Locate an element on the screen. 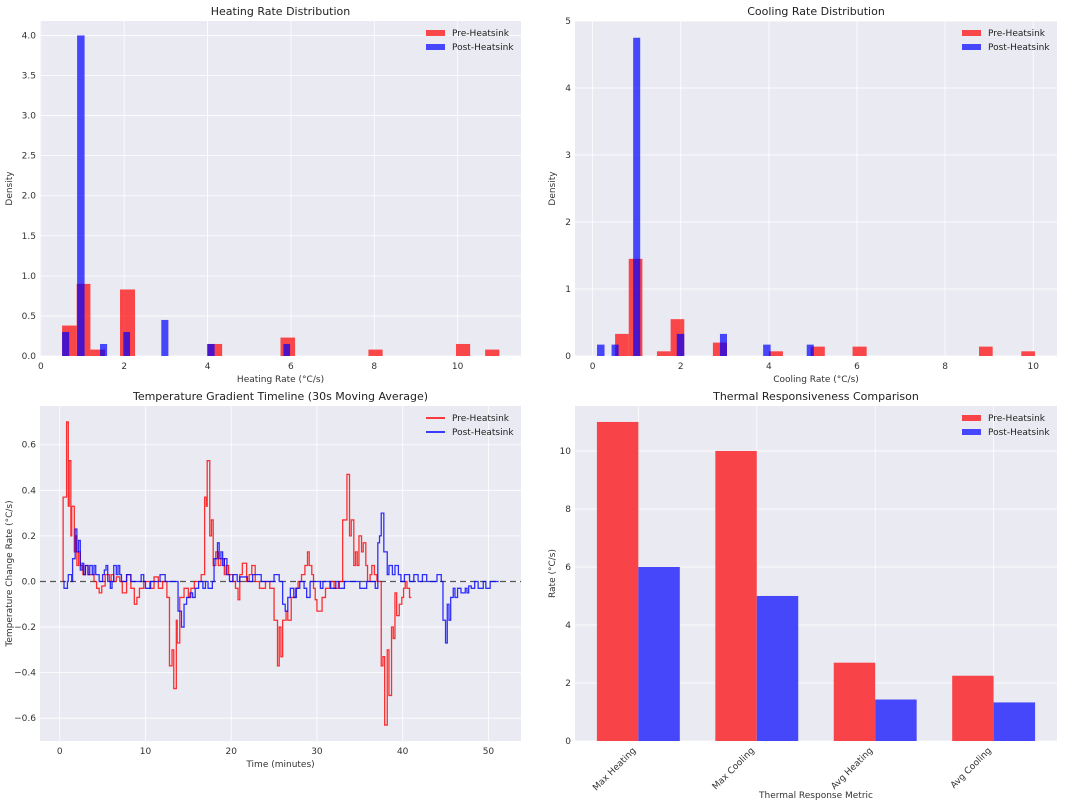 The width and height of the screenshot is (1080, 807). y-tick-label: 3.5 is located at coordinates (29, 76).